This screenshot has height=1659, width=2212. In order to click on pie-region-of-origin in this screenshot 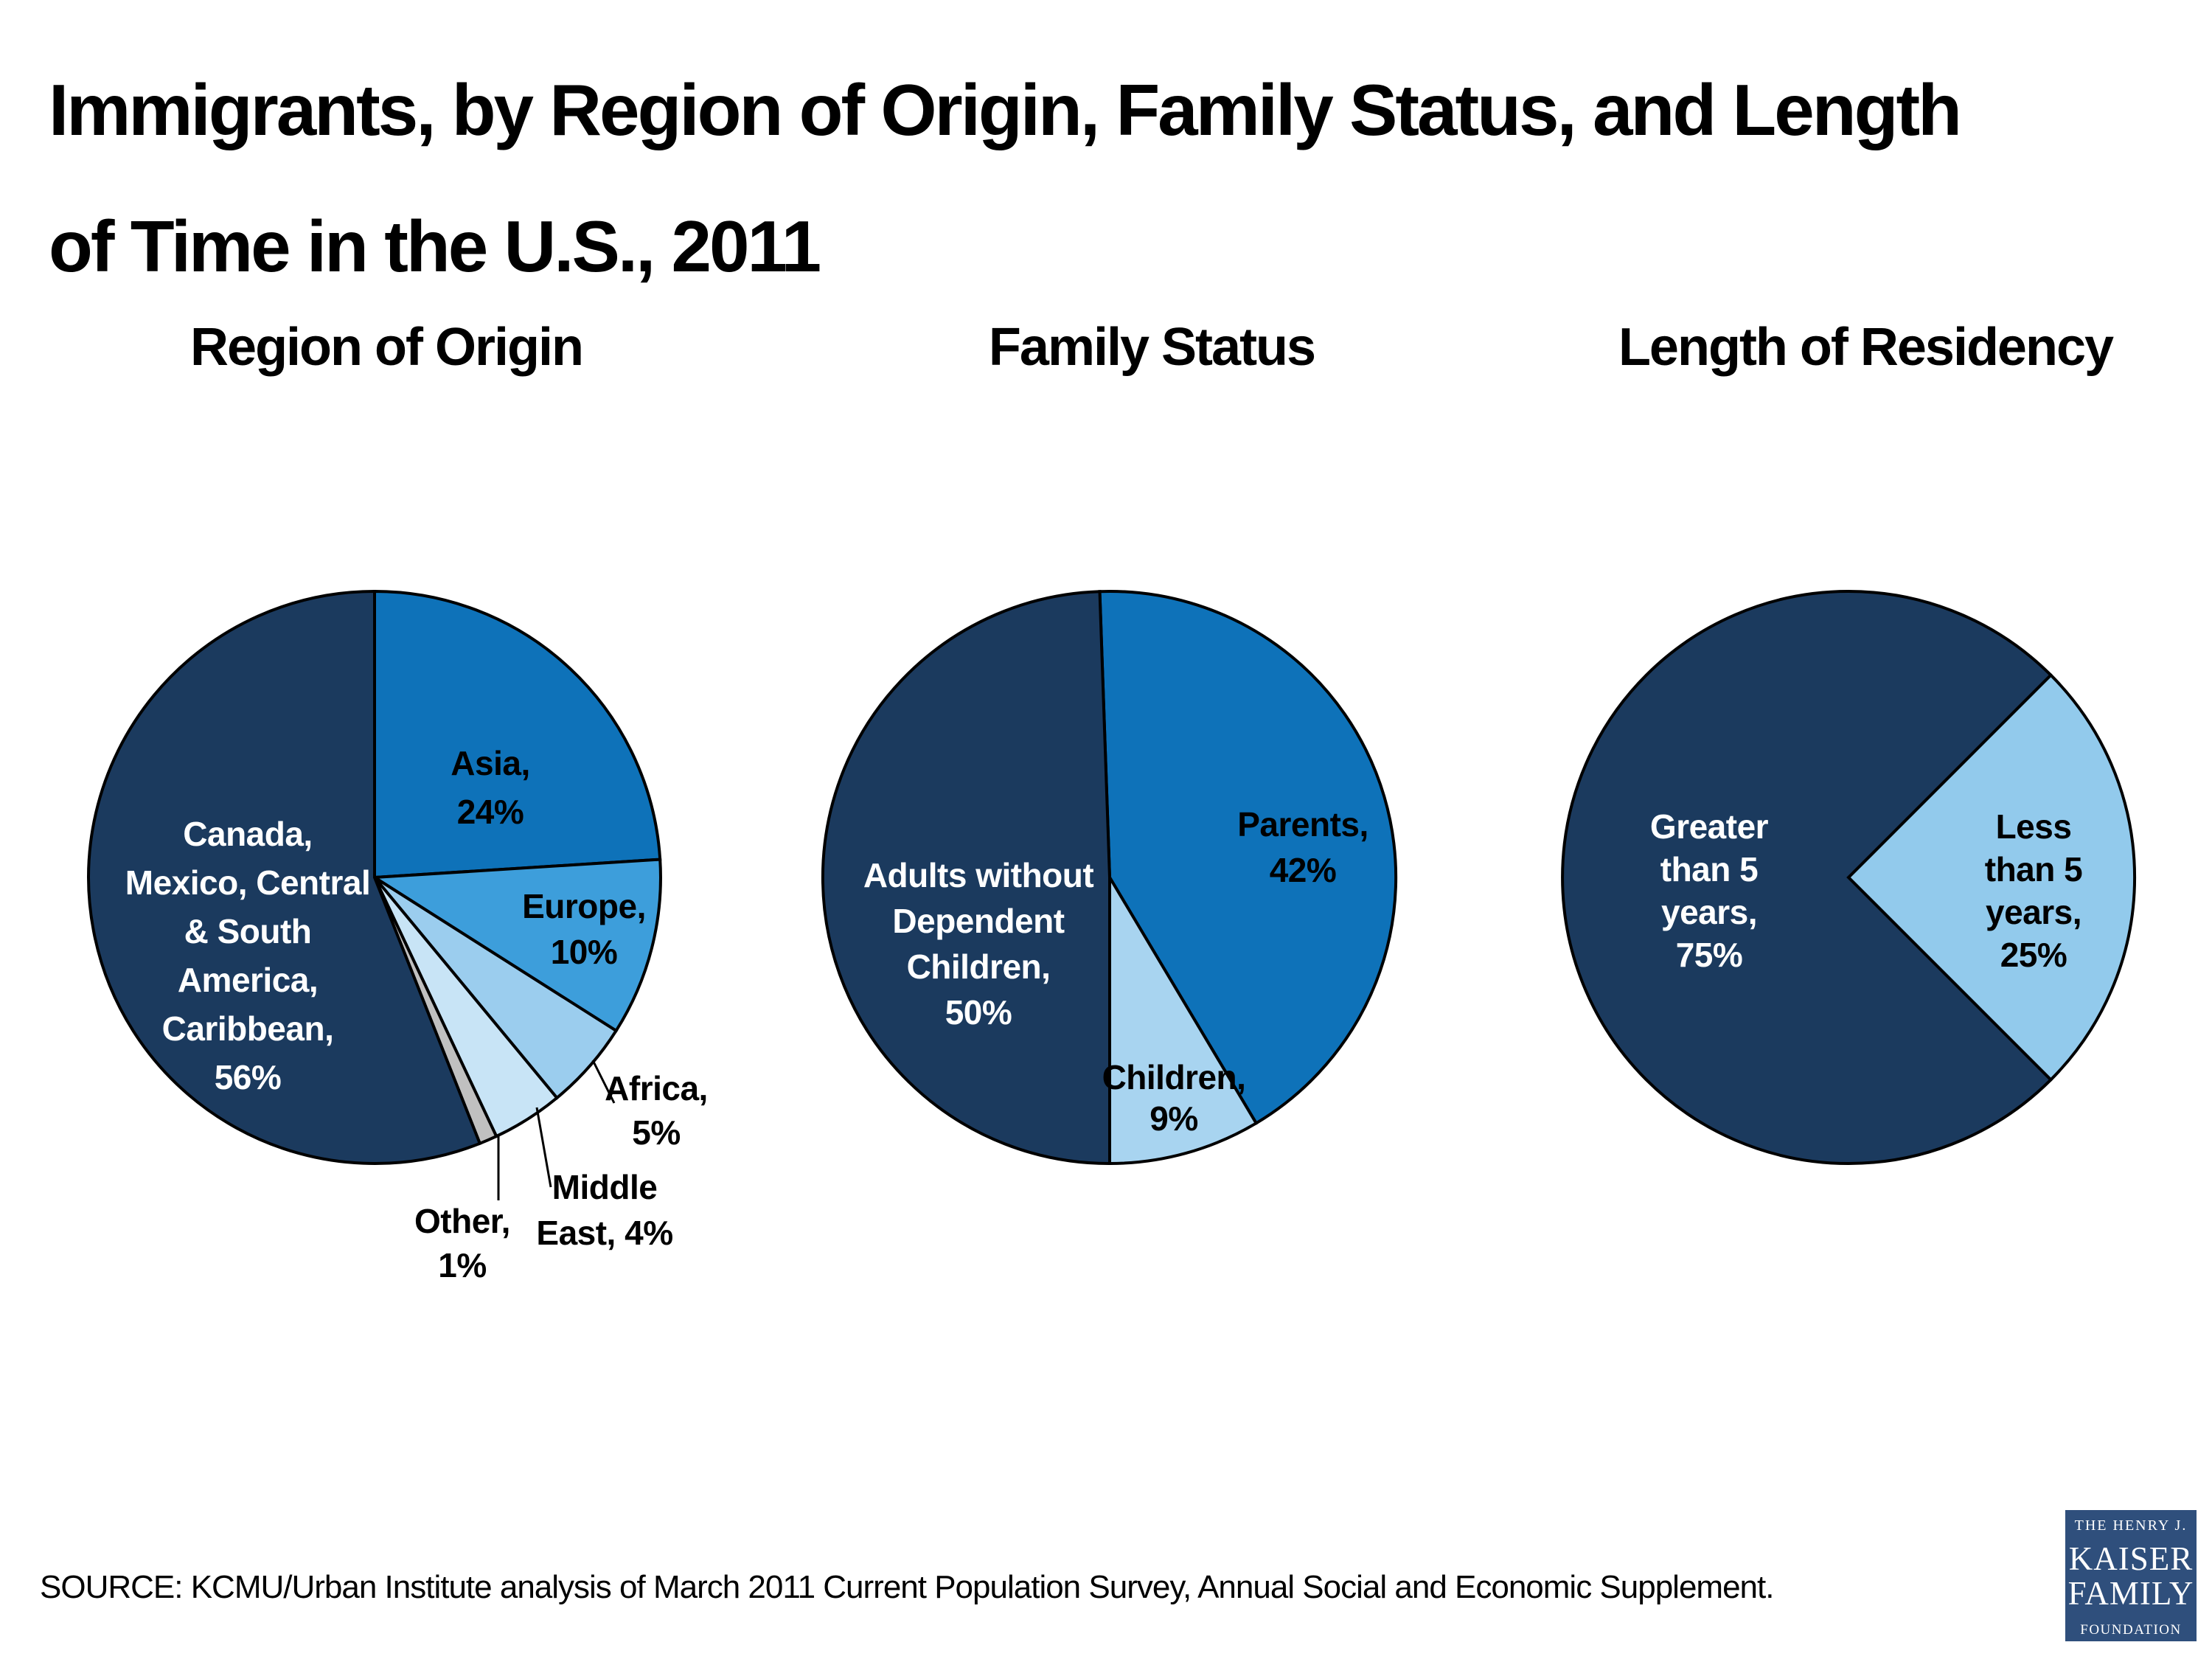, I will do `click(374, 894)`.